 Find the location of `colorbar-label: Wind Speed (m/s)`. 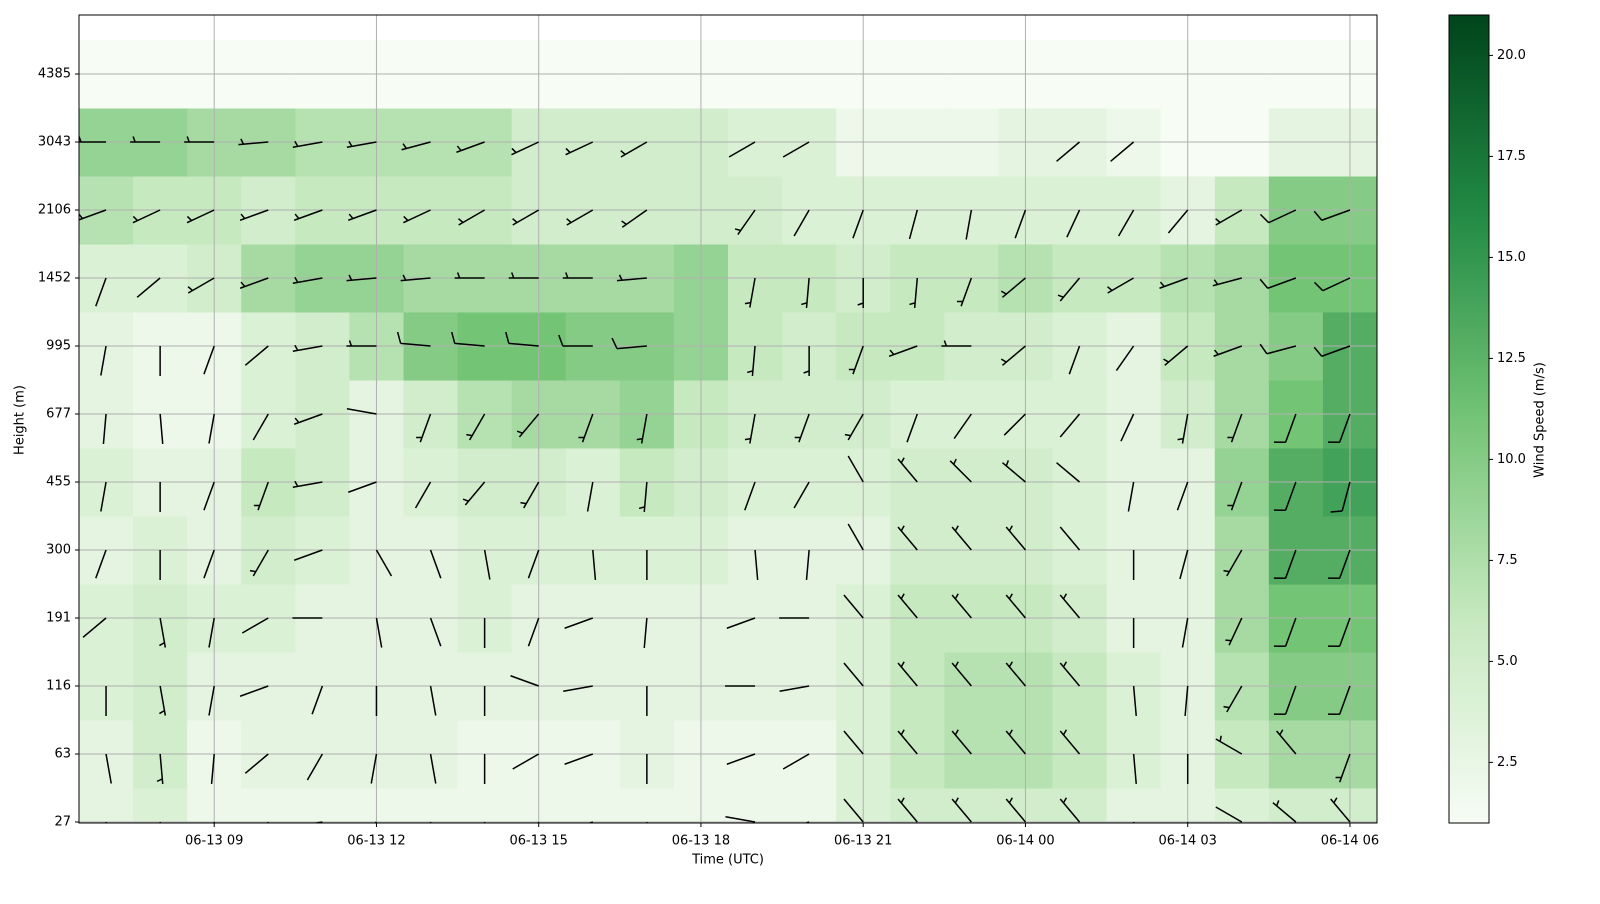

colorbar-label: Wind Speed (m/s) is located at coordinates (1540, 420).